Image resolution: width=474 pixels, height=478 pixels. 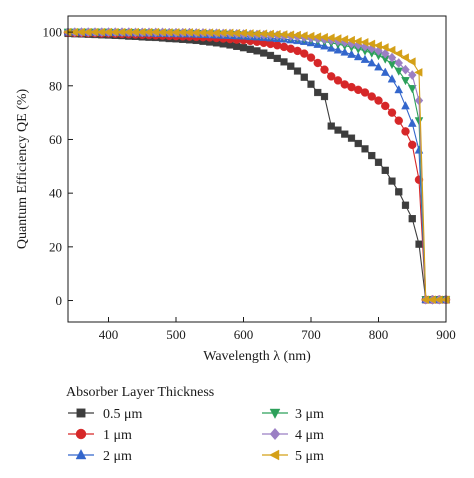 What do you see at coordinates (311, 334) in the screenshot?
I see `x-tick-label: 700` at bounding box center [311, 334].